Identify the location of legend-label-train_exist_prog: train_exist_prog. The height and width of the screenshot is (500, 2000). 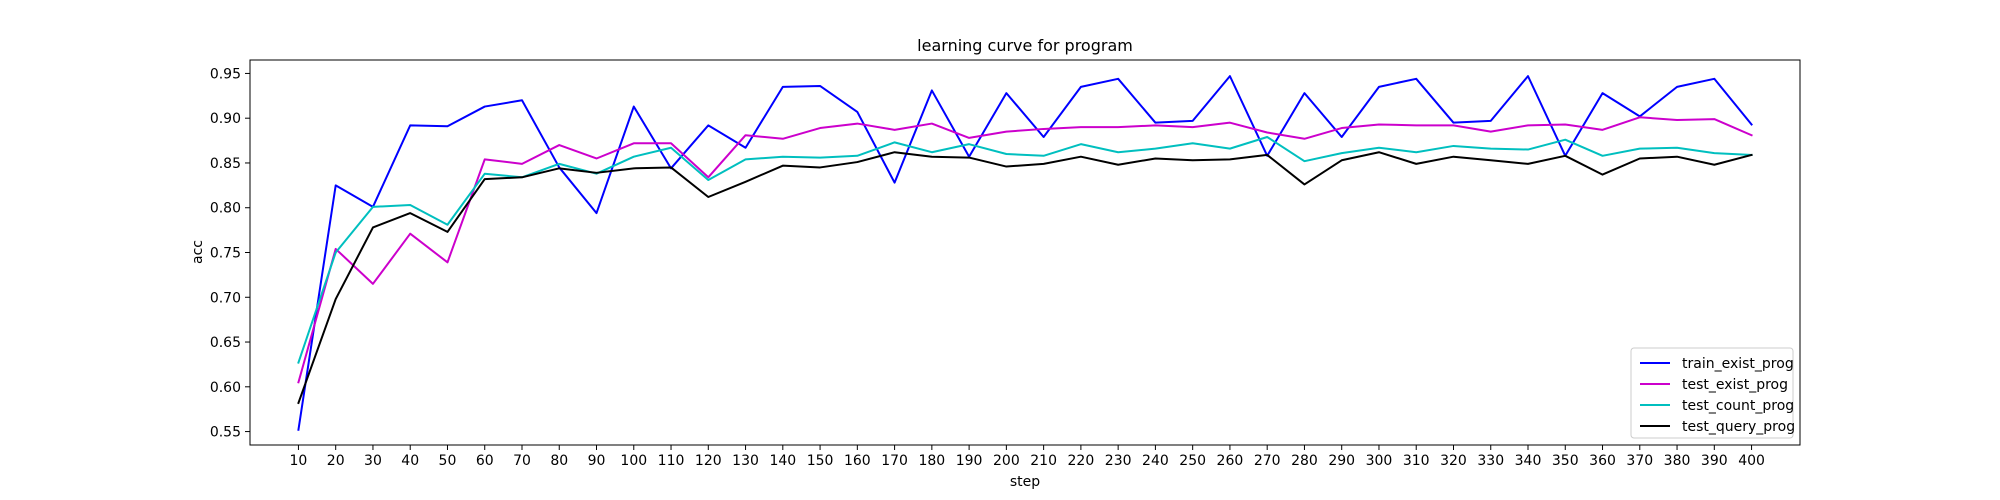
(1738, 364).